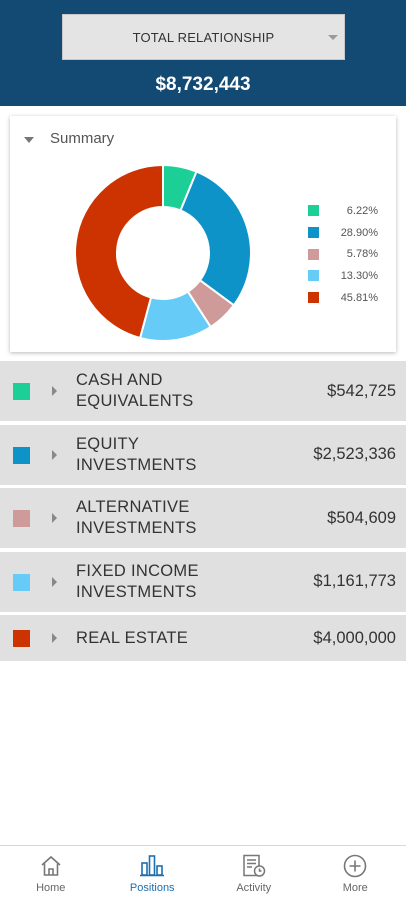  What do you see at coordinates (354, 637) in the screenshot?
I see `position-amount: $4,000,000` at bounding box center [354, 637].